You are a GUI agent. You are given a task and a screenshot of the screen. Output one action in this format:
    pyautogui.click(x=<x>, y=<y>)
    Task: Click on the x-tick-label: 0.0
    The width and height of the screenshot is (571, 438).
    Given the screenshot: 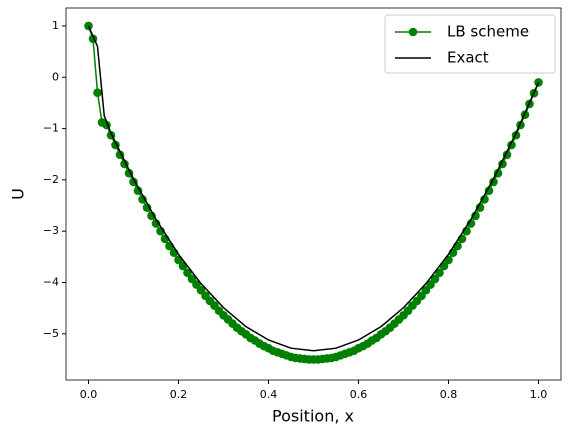 What is the action you would take?
    pyautogui.click(x=89, y=394)
    